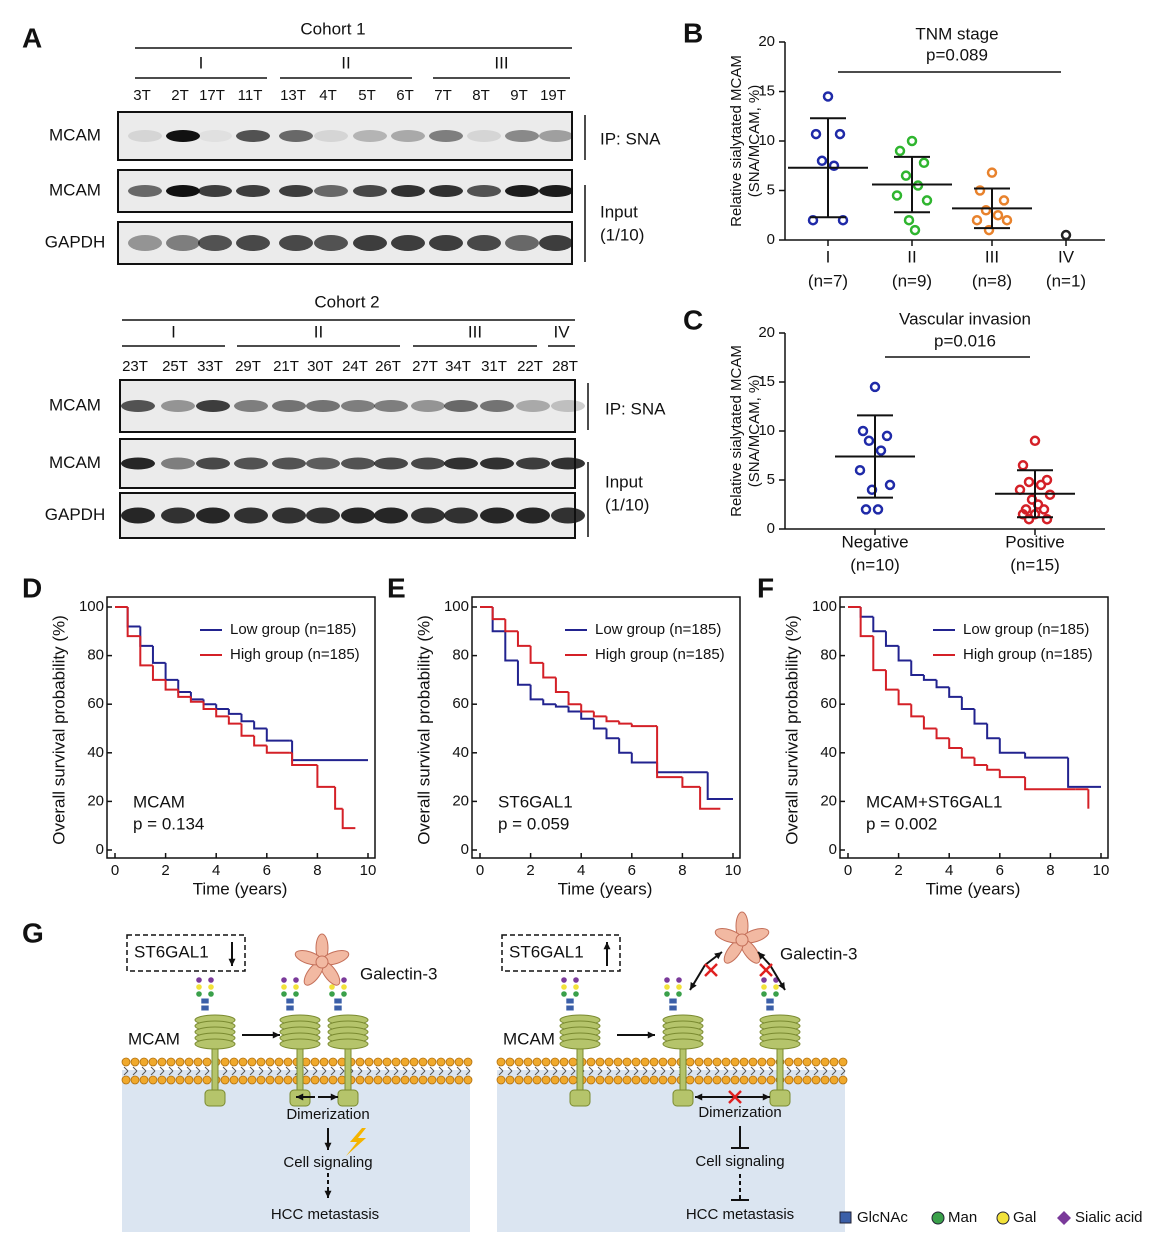  What do you see at coordinates (771, 239) in the screenshot?
I see `y-tick-label: 0` at bounding box center [771, 239].